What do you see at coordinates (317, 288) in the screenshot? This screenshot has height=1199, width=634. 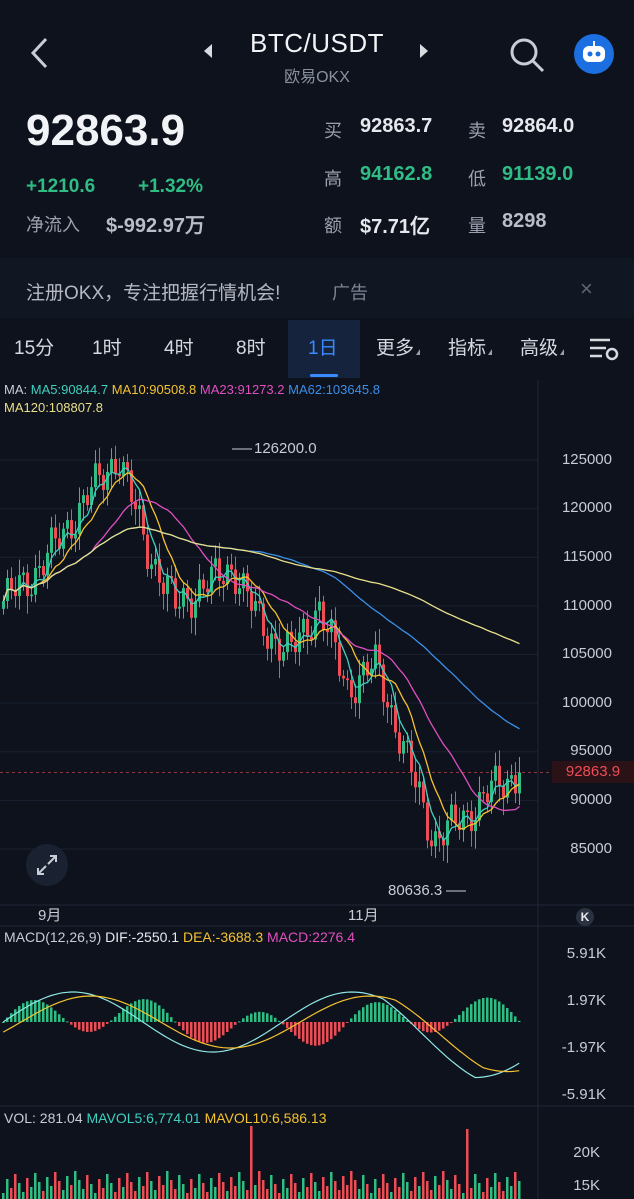 I see `ad-banner` at bounding box center [317, 288].